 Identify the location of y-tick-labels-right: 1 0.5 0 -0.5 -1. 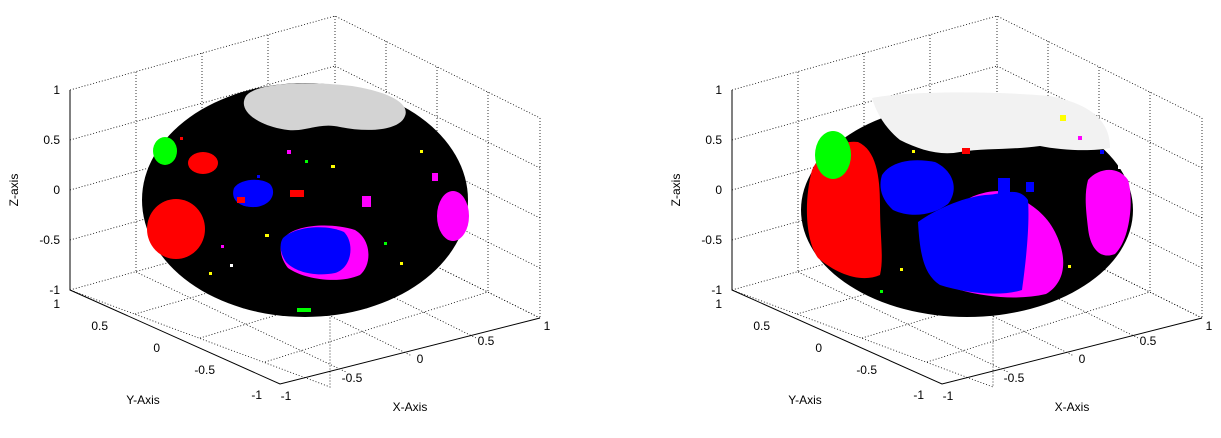
(819, 349).